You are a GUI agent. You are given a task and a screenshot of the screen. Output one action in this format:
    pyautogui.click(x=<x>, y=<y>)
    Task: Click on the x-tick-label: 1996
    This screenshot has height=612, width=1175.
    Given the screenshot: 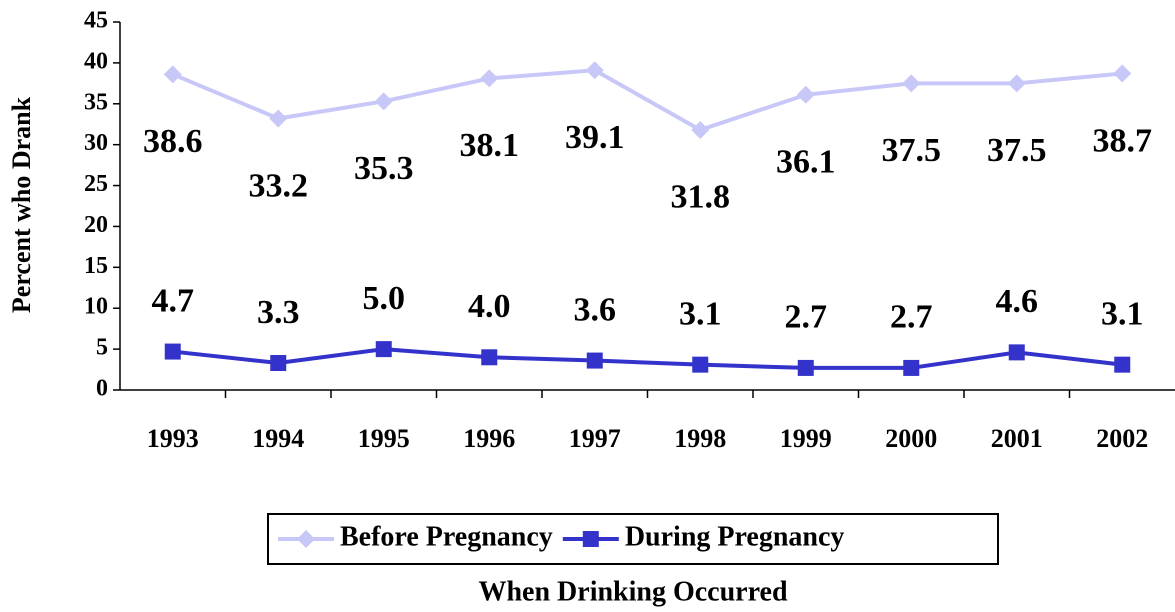 What is the action you would take?
    pyautogui.click(x=489, y=438)
    